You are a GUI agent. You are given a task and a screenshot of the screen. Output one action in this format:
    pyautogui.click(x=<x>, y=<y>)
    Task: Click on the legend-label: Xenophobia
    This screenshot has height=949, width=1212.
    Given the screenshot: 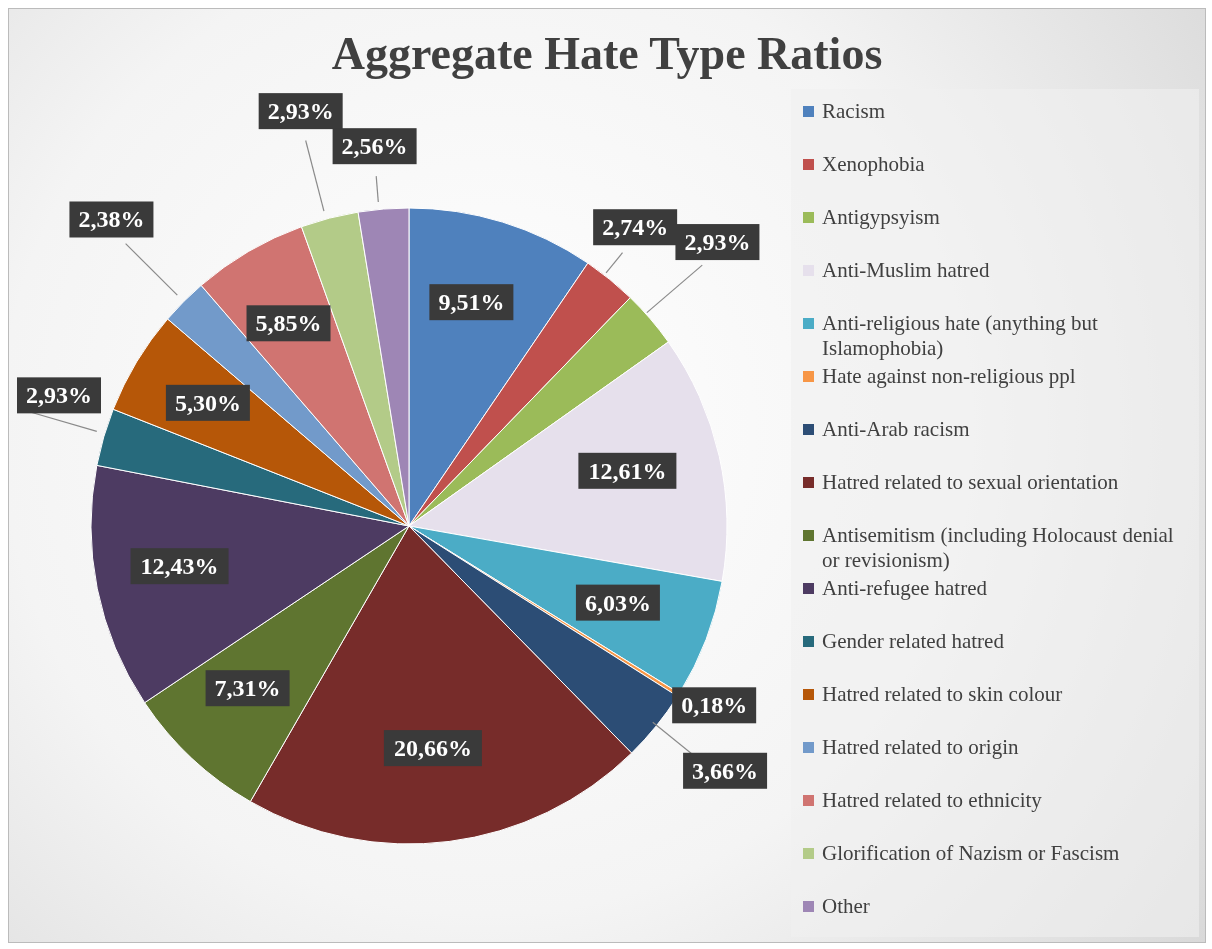 What is the action you would take?
    pyautogui.click(x=873, y=164)
    